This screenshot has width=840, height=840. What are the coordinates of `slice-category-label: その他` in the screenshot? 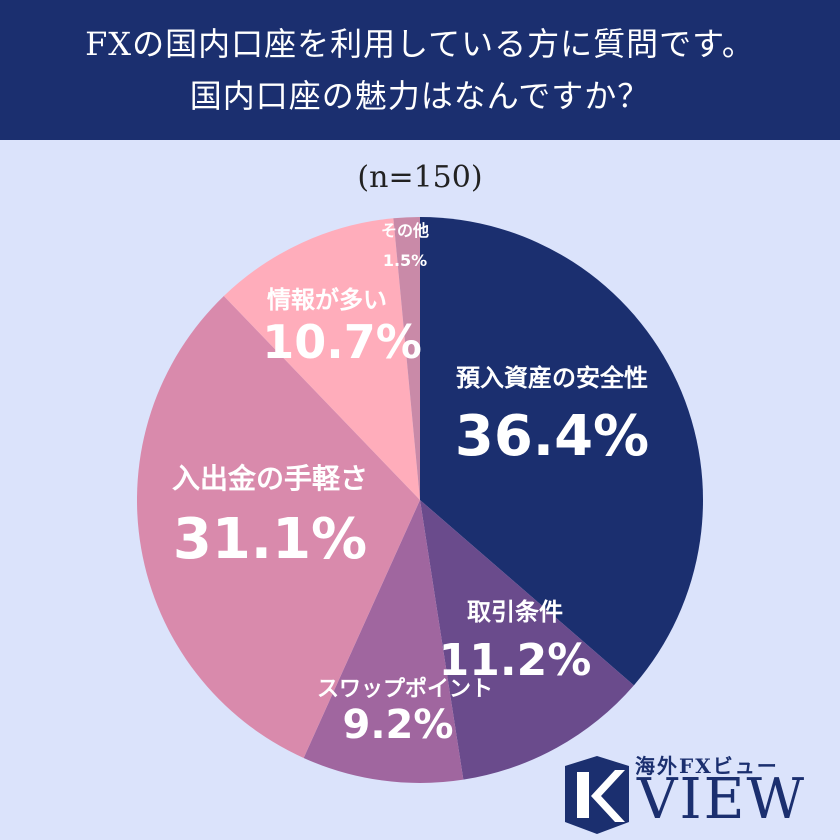 It's located at (405, 230).